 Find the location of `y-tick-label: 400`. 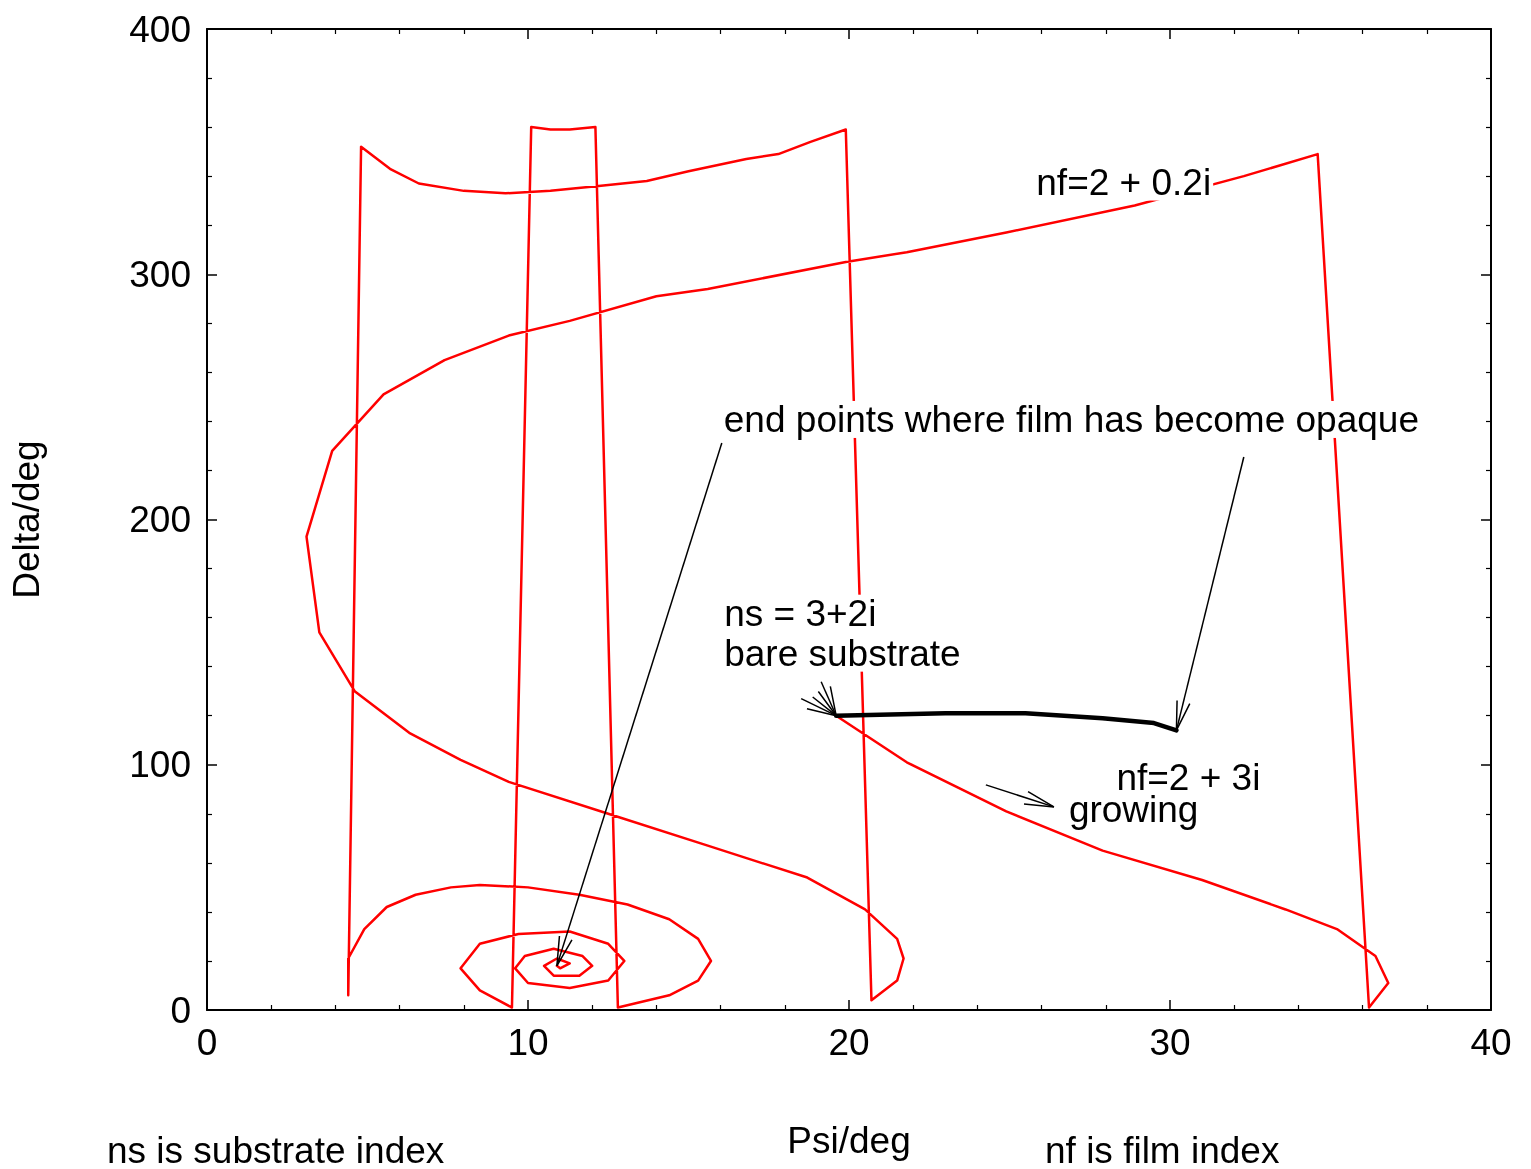

y-tick-label: 400 is located at coordinates (160, 29).